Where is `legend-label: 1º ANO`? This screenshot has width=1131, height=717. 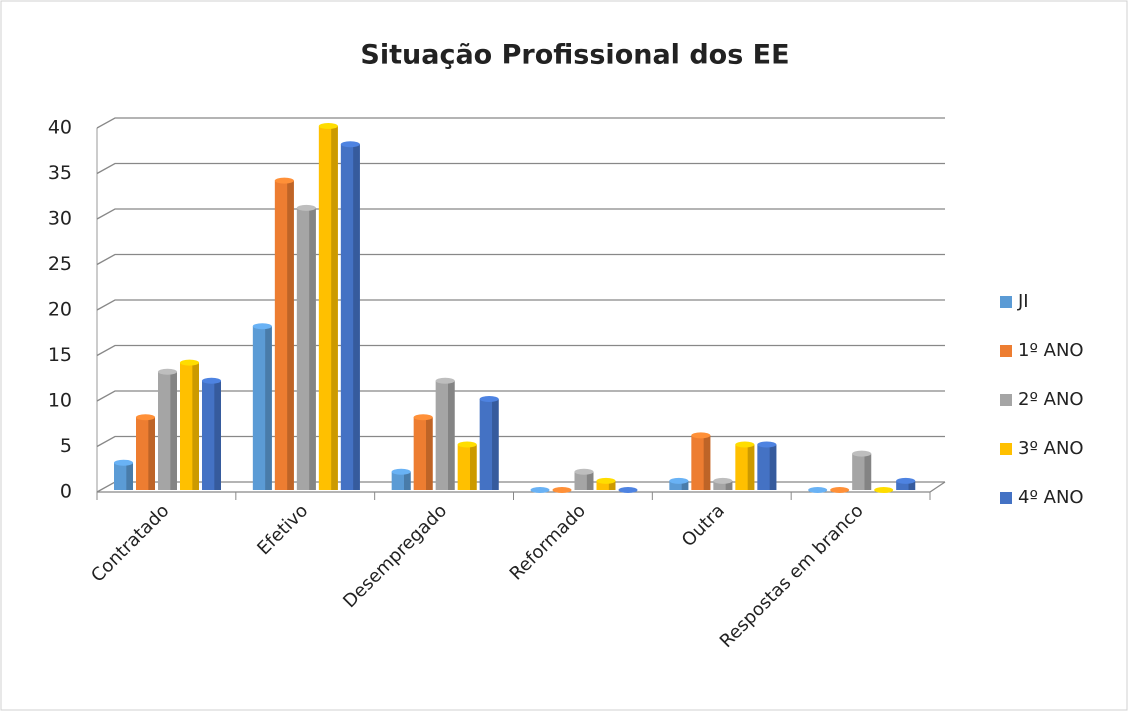 legend-label: 1º ANO is located at coordinates (1051, 350).